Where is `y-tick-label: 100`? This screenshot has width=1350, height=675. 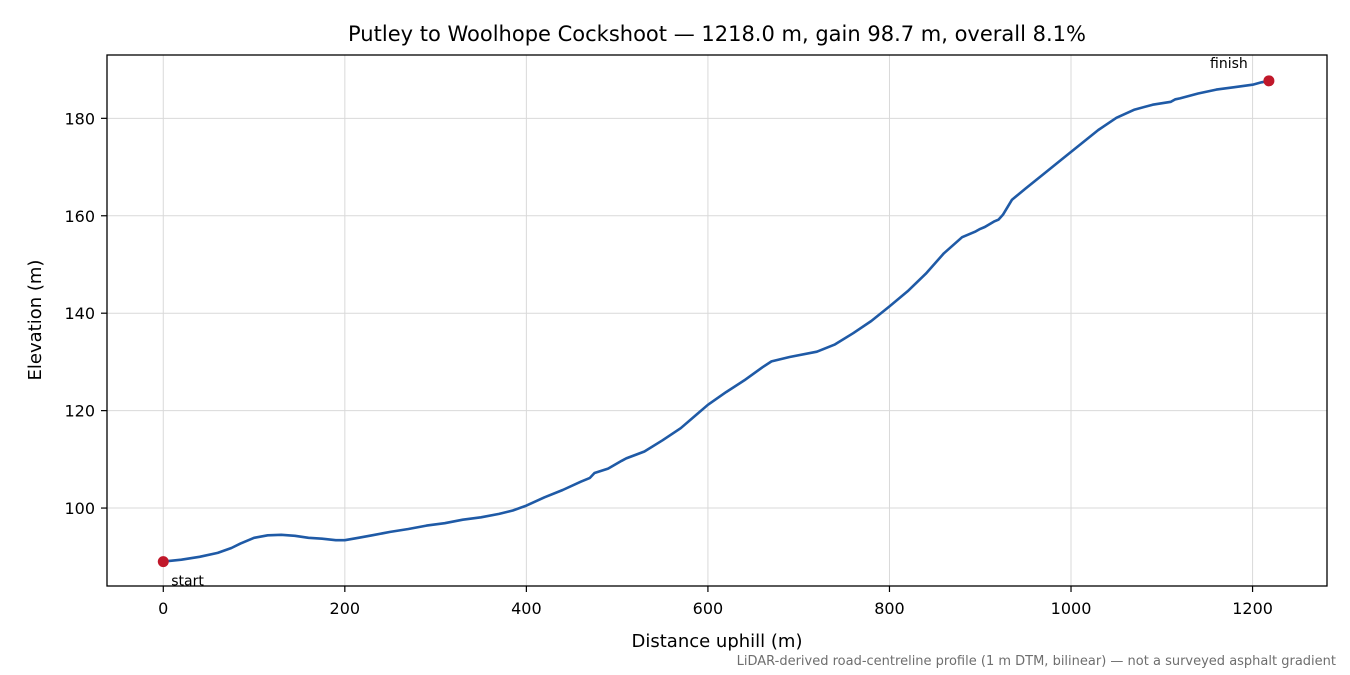
y-tick-label: 100 is located at coordinates (79, 508).